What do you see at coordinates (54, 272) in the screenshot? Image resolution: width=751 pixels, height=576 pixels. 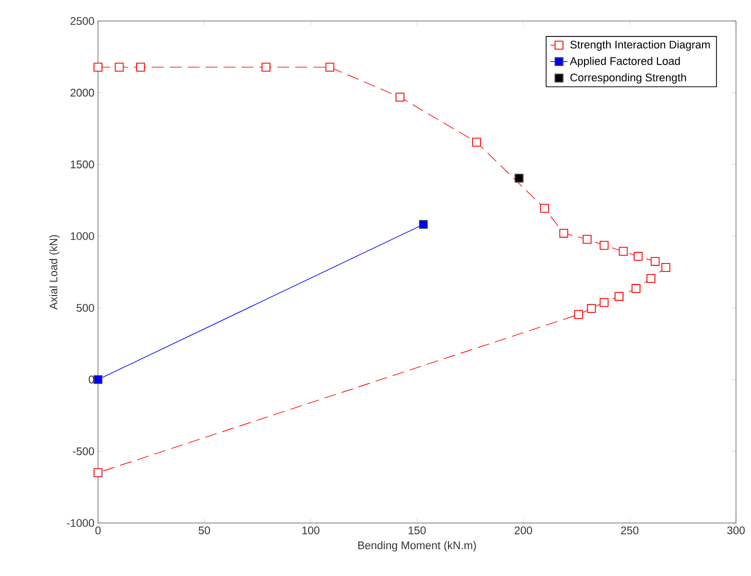 I see `y-axis-title: Axial Load (kN)` at bounding box center [54, 272].